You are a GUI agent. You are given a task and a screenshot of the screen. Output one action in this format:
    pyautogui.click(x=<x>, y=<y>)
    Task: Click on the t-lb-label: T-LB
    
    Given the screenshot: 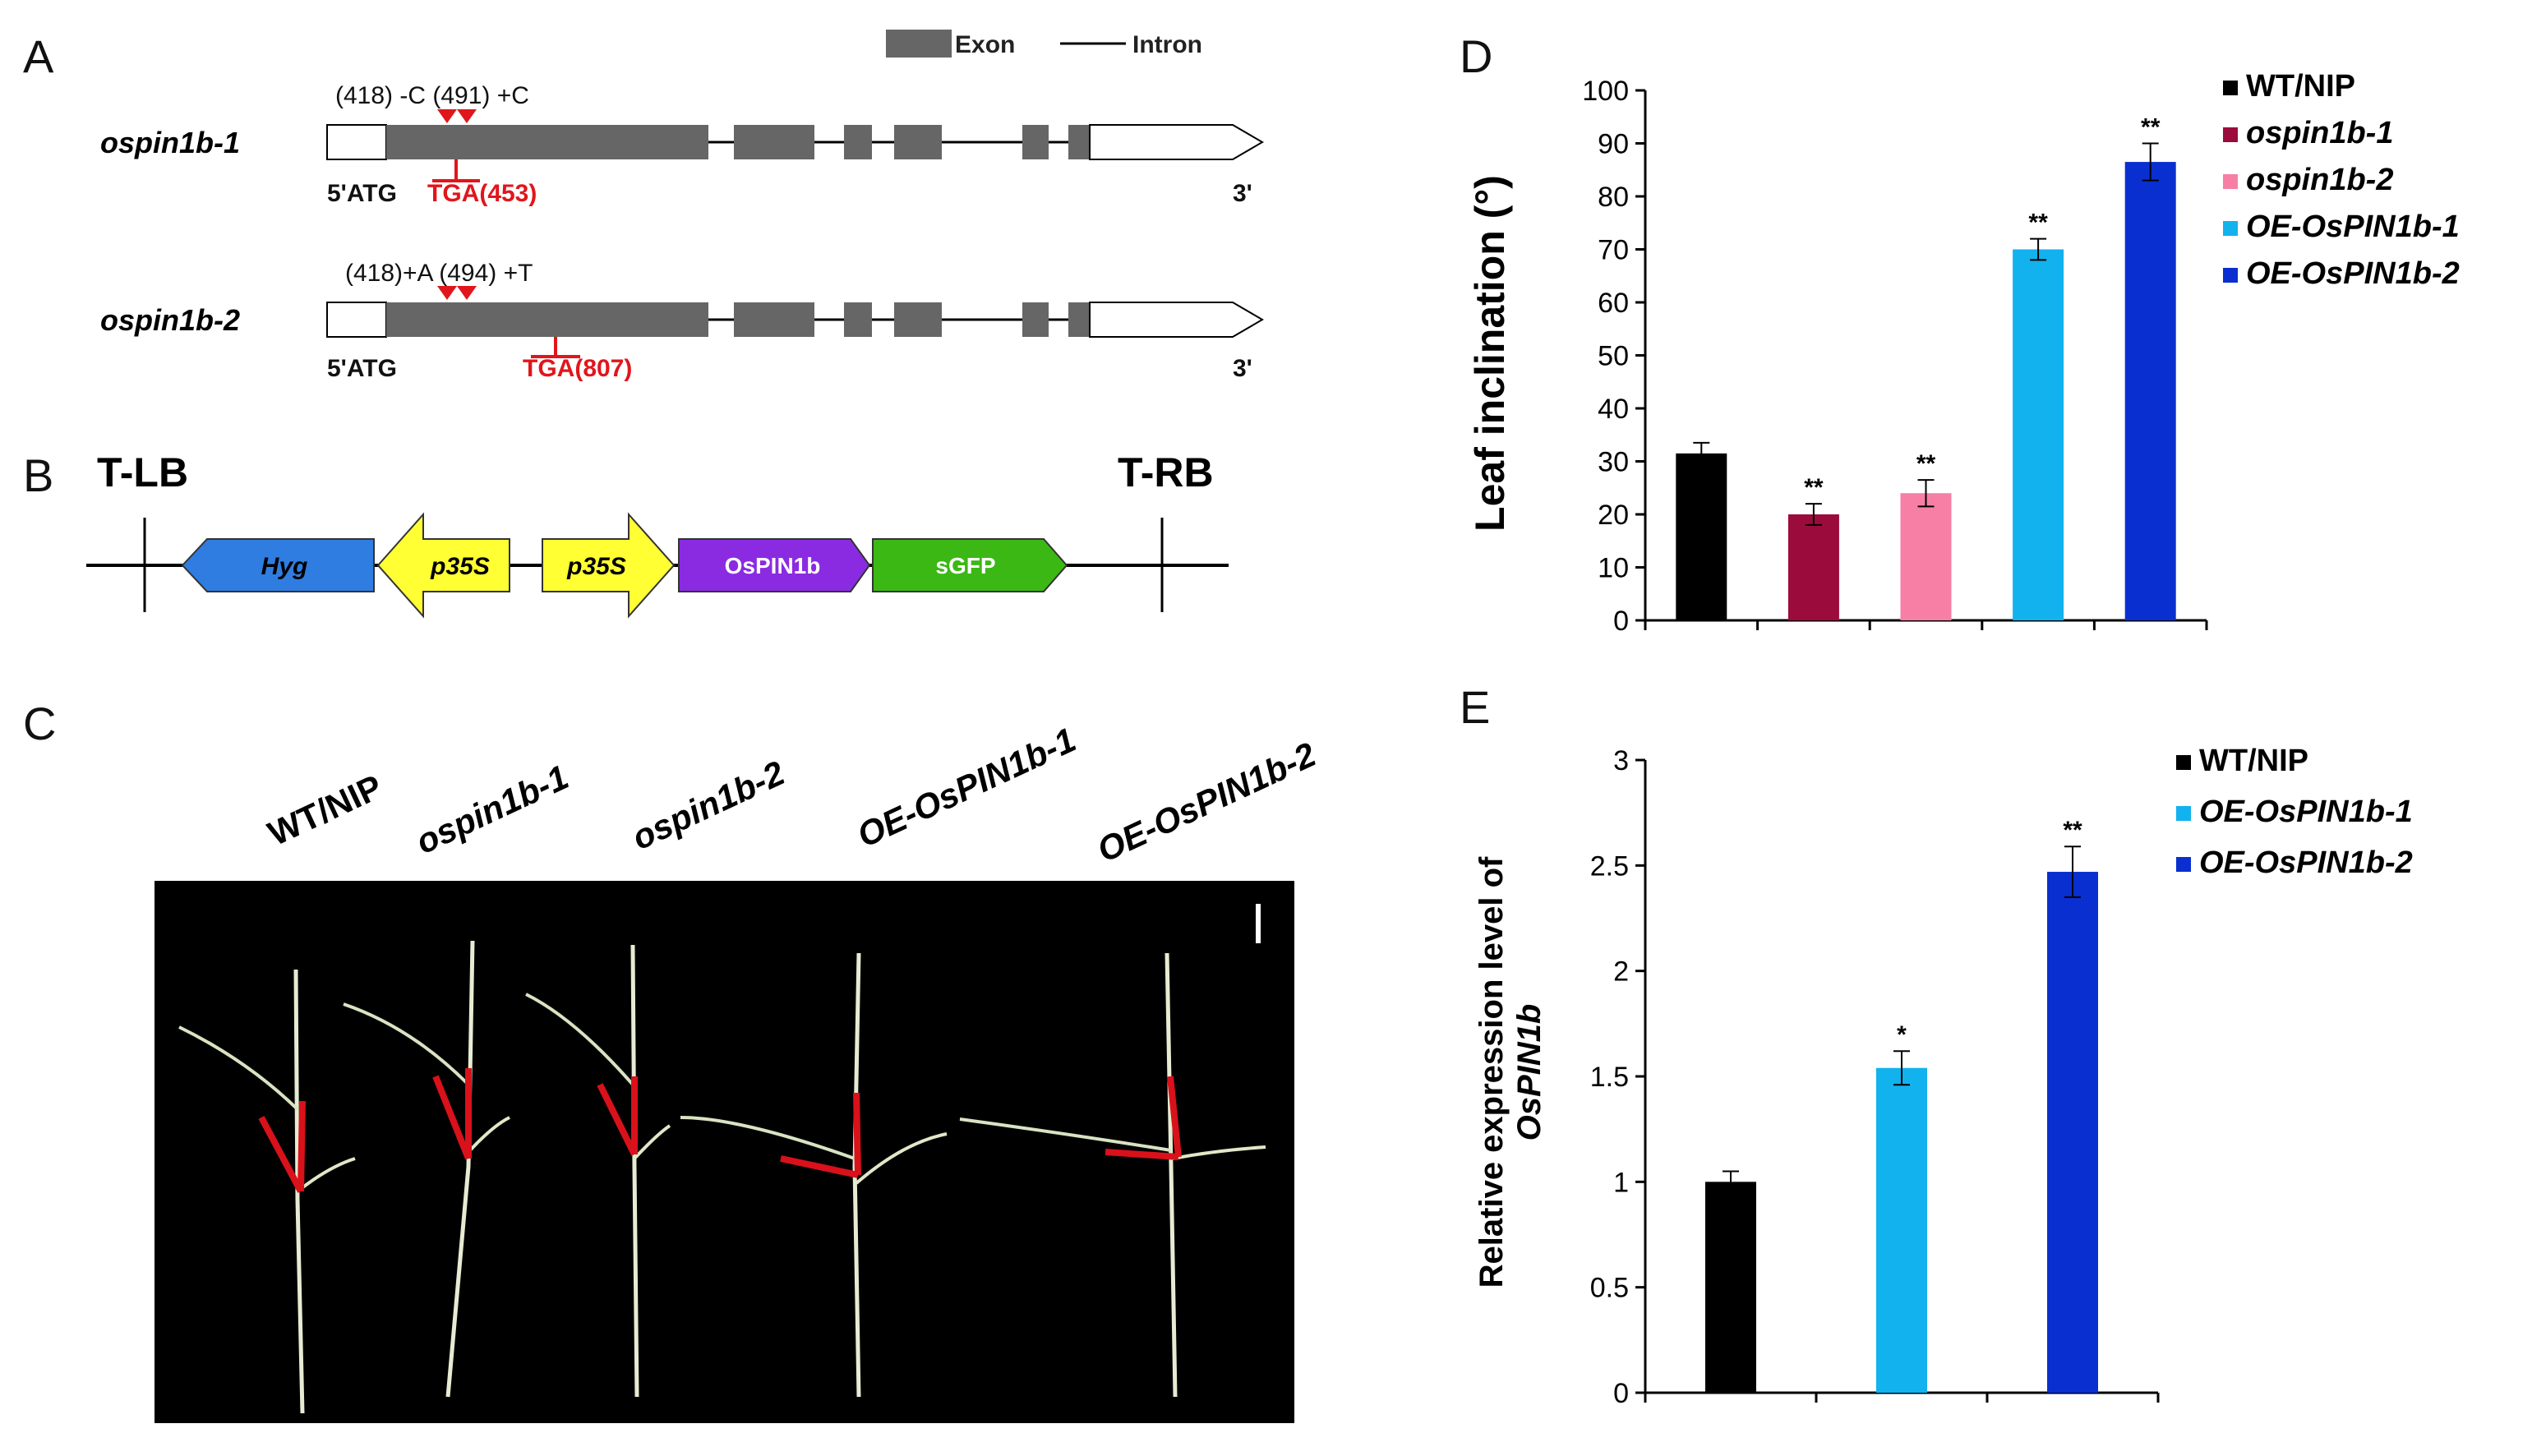 What is the action you would take?
    pyautogui.click(x=142, y=472)
    